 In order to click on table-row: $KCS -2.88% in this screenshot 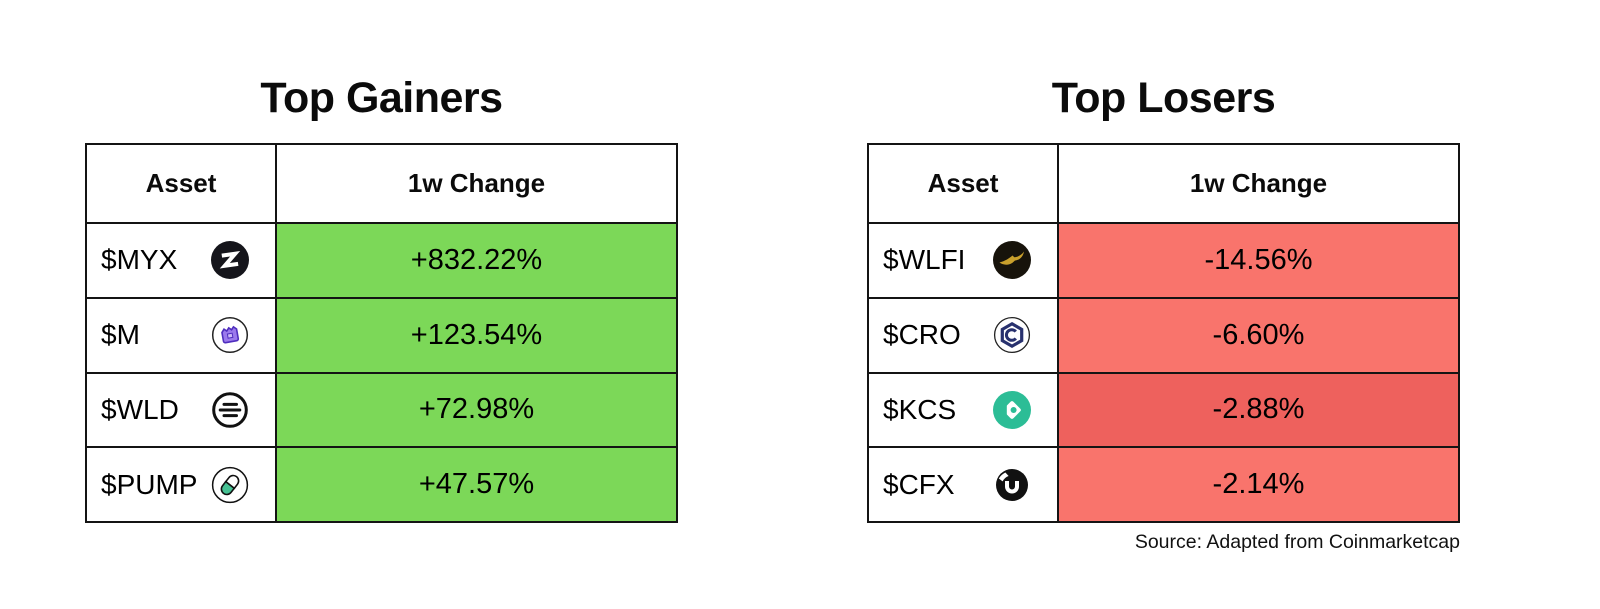, I will do `click(1163, 409)`.